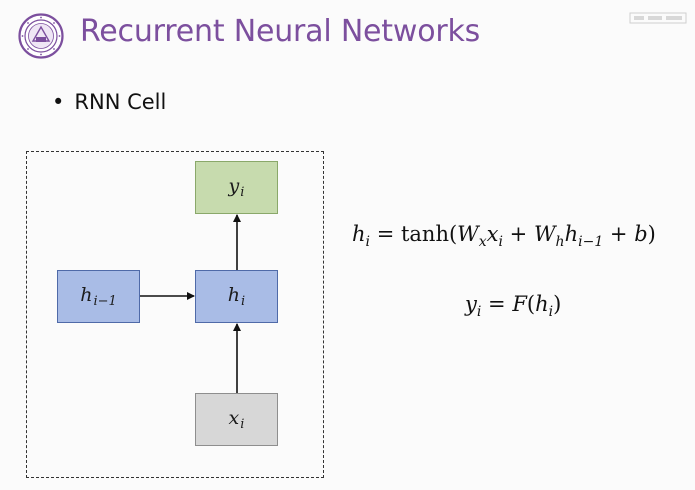 The image size is (695, 490). Describe the element at coordinates (120, 102) in the screenshot. I see `bullet-text: RNN Cell` at that location.